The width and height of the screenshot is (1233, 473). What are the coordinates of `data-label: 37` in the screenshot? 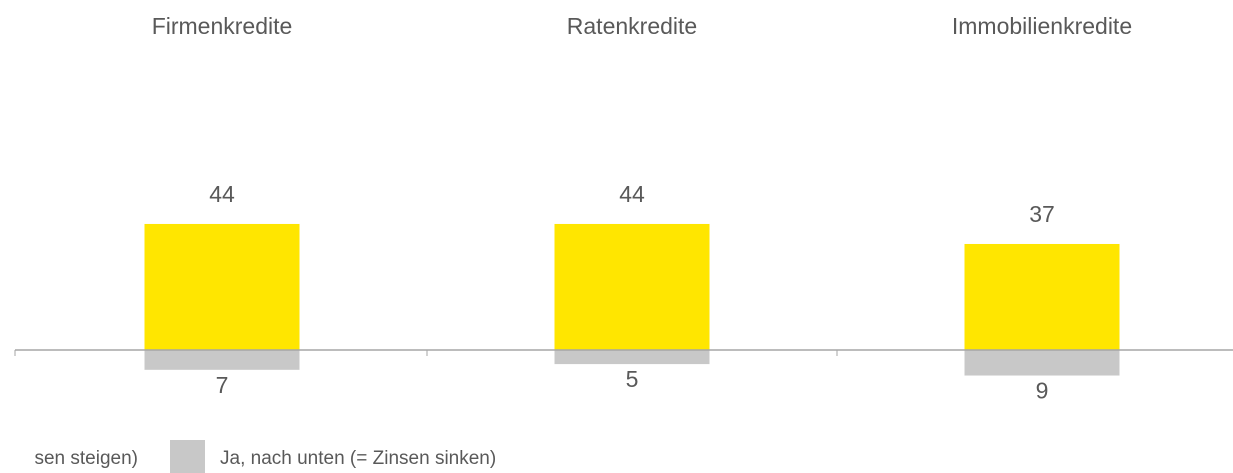 It's located at (1042, 214).